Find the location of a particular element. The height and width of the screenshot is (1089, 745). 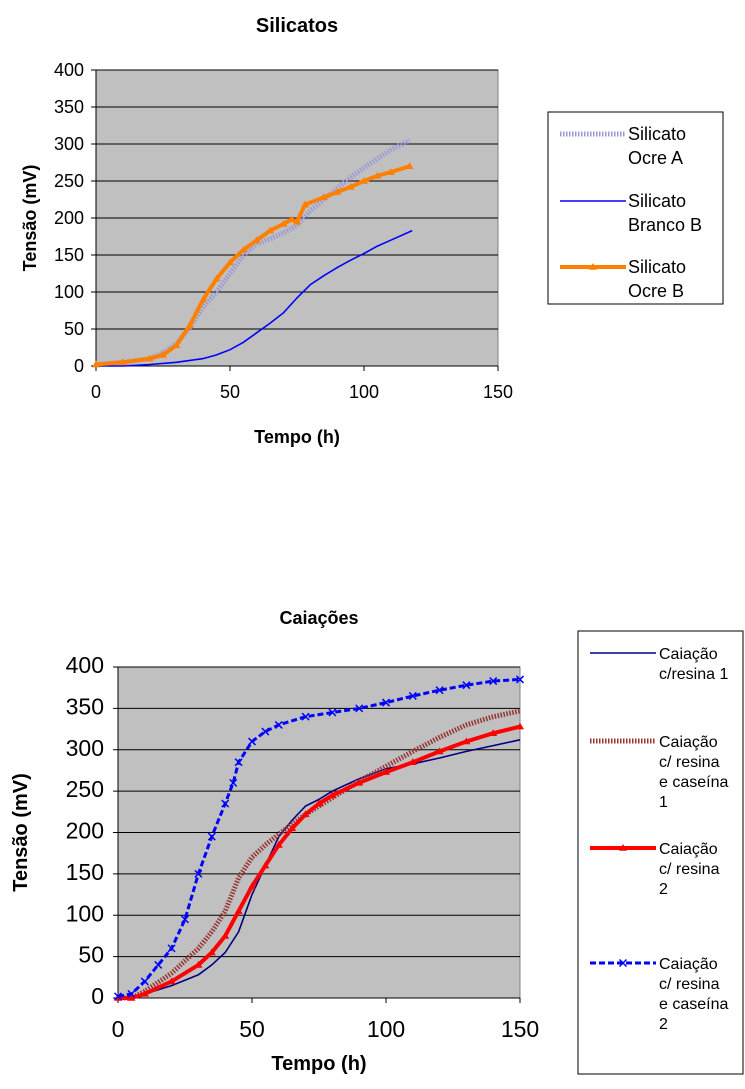

legend-label-line: Ocre B is located at coordinates (656, 291).